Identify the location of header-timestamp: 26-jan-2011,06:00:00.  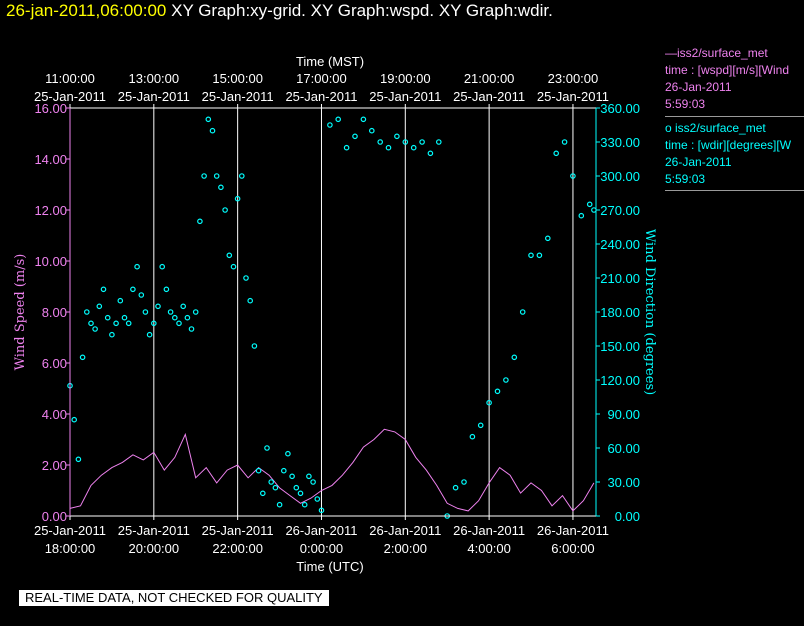
(86, 10).